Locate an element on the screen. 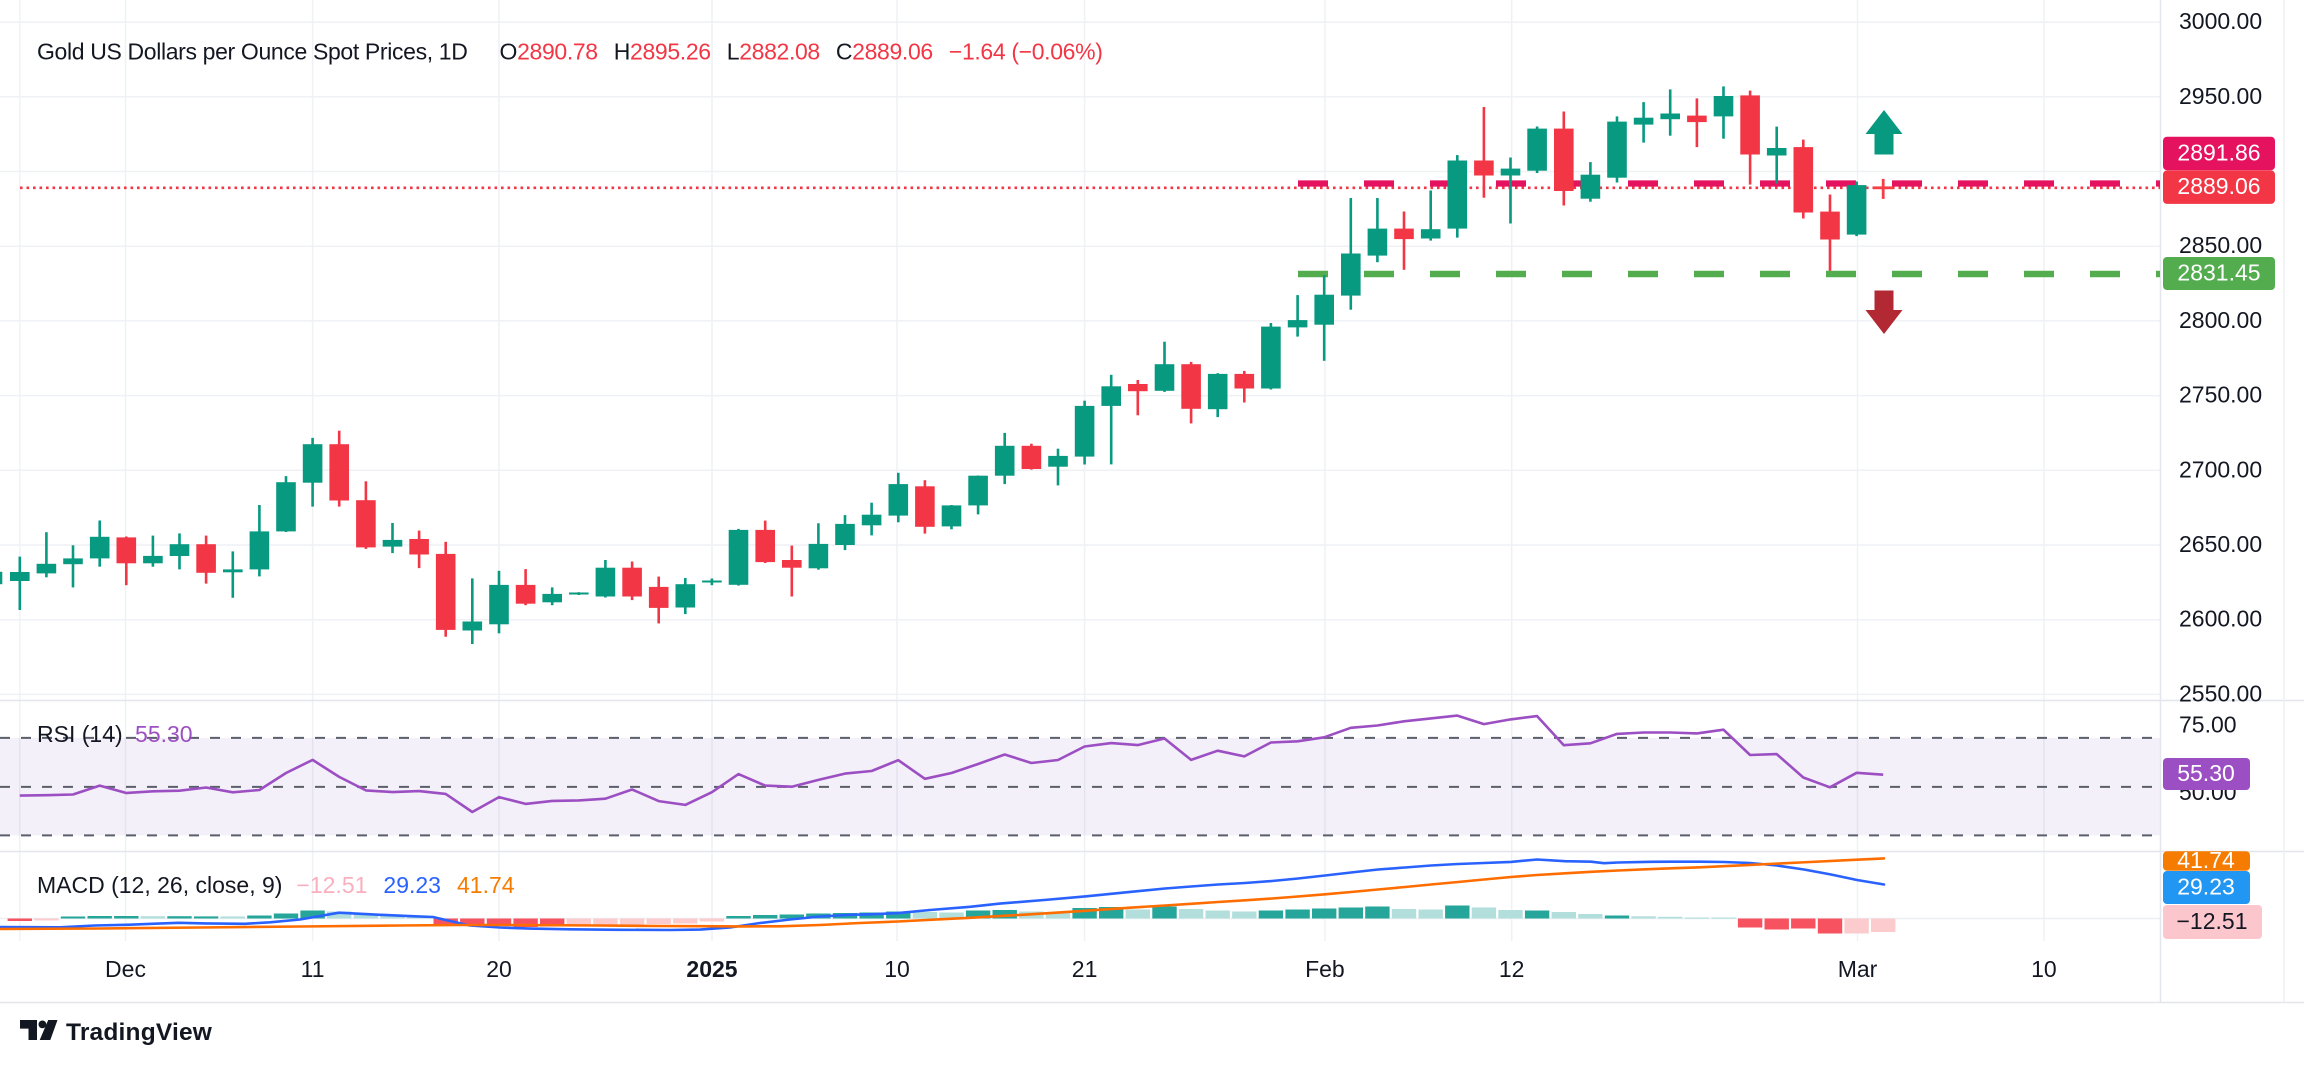 This screenshot has width=2304, height=1066. svg-text: 2600.00 is located at coordinates (2220, 619).